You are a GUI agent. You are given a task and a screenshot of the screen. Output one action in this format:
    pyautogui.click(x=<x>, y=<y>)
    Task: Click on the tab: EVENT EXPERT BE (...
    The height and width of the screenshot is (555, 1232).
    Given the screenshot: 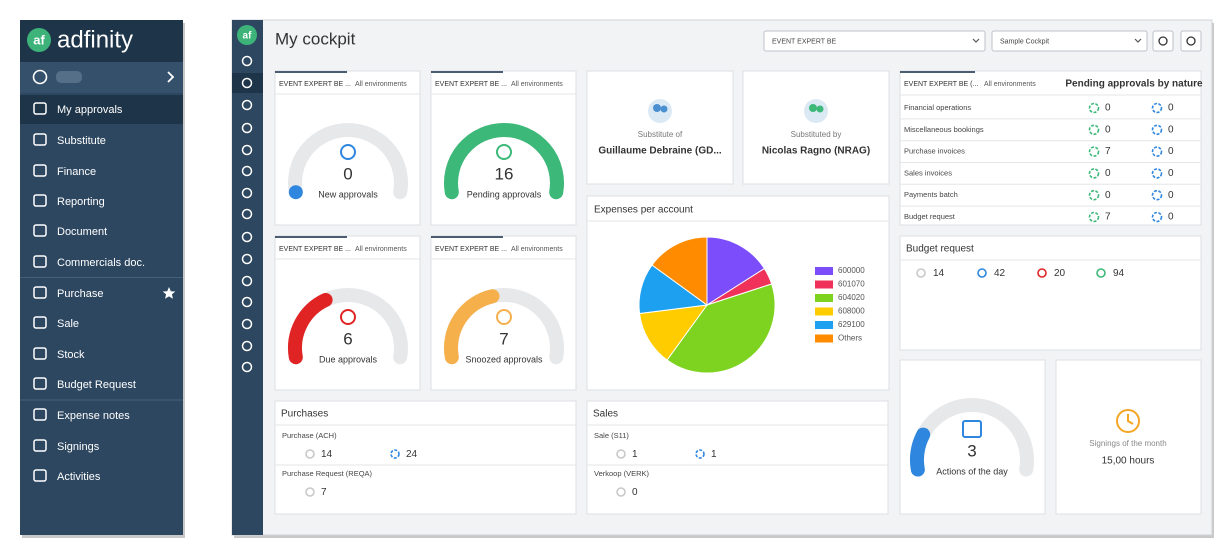 What is the action you would take?
    pyautogui.click(x=941, y=84)
    